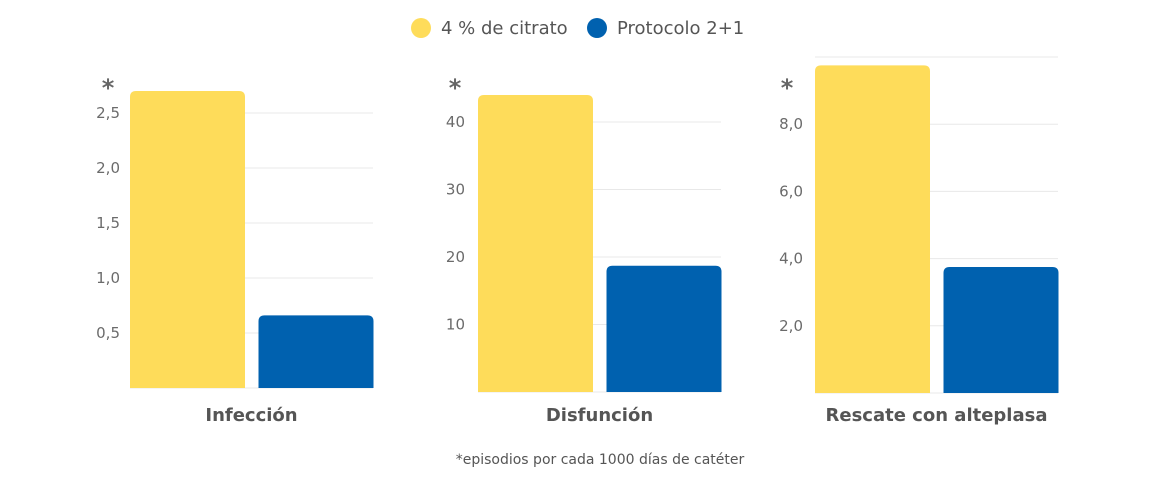 Image resolution: width=1152 pixels, height=480 pixels. What do you see at coordinates (791, 259) in the screenshot?
I see `y-tick-label: 4,0` at bounding box center [791, 259].